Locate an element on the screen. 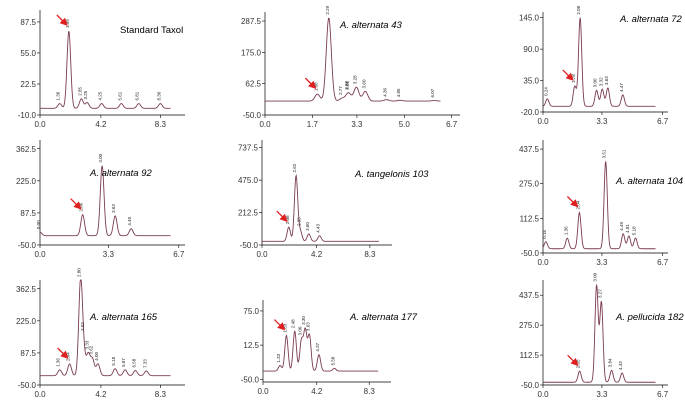 The width and height of the screenshot is (685, 407). peak-label: 3.02 is located at coordinates (82, 326).